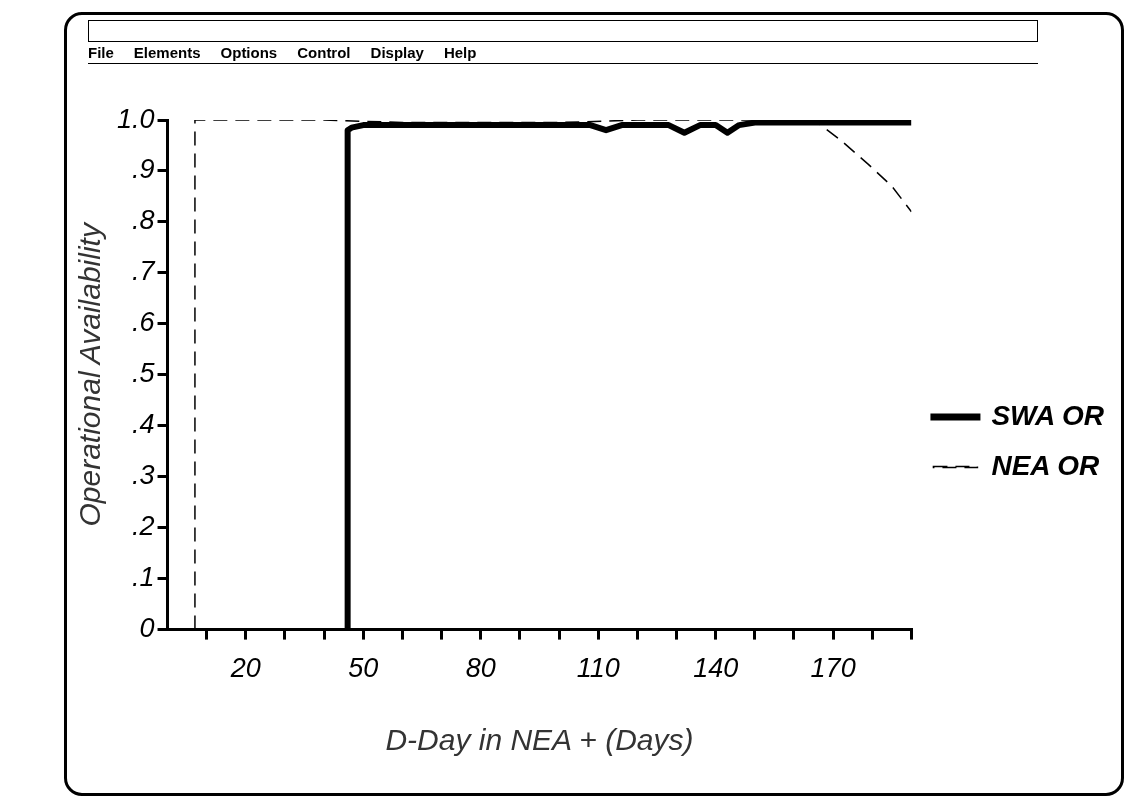 This screenshot has height=804, width=1135. I want to click on x-axis-title: D-Day in NEA + (Days), so click(539, 740).